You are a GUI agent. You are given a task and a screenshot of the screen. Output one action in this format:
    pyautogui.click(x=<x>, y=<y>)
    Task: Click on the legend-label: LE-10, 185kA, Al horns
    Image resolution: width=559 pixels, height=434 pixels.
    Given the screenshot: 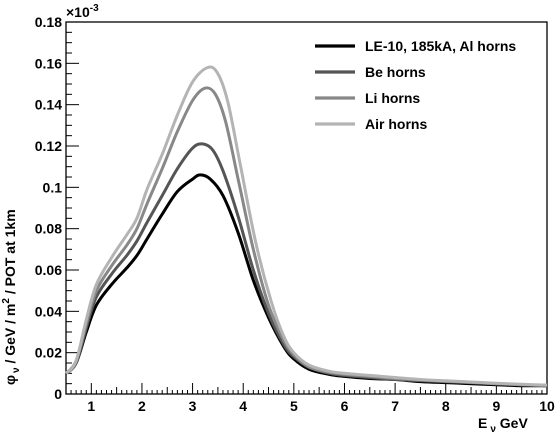 What is the action you would take?
    pyautogui.click(x=440, y=46)
    